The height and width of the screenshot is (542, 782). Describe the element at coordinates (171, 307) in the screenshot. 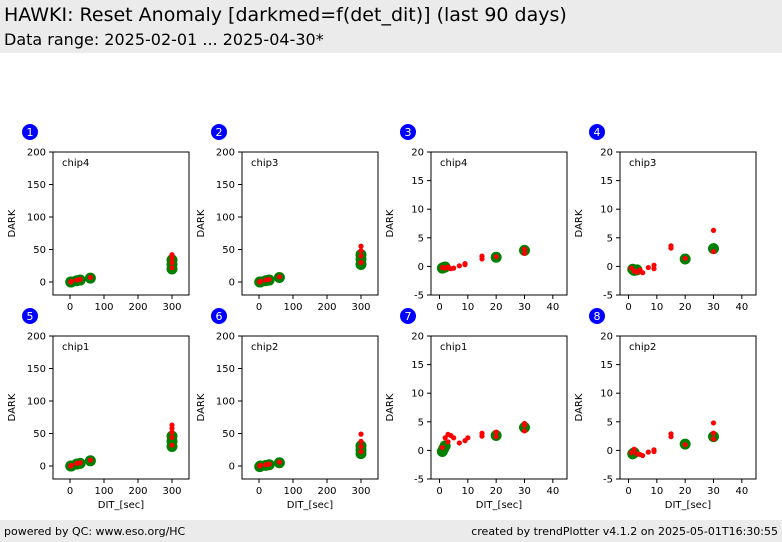

I see `x-tick-label: 300` at that location.